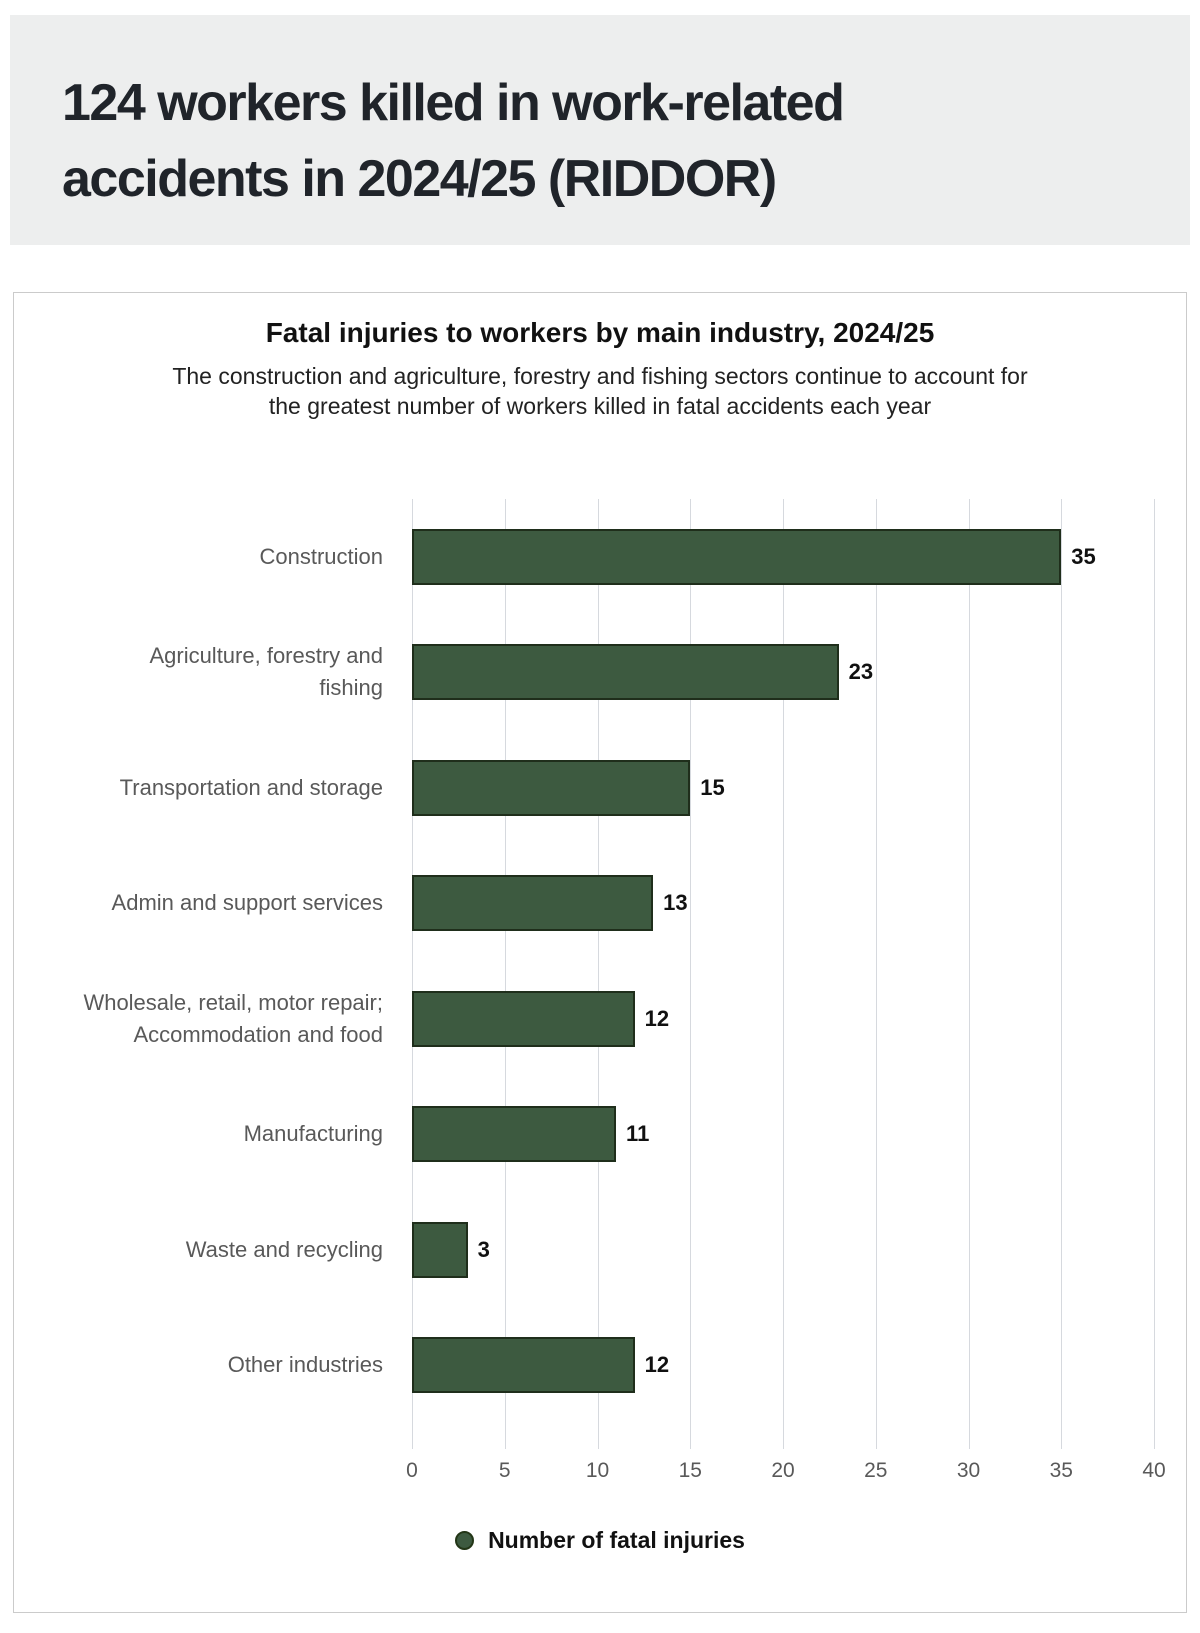 The width and height of the screenshot is (1200, 1633). Describe the element at coordinates (313, 1134) in the screenshot. I see `category-label: Manufacturing` at that location.